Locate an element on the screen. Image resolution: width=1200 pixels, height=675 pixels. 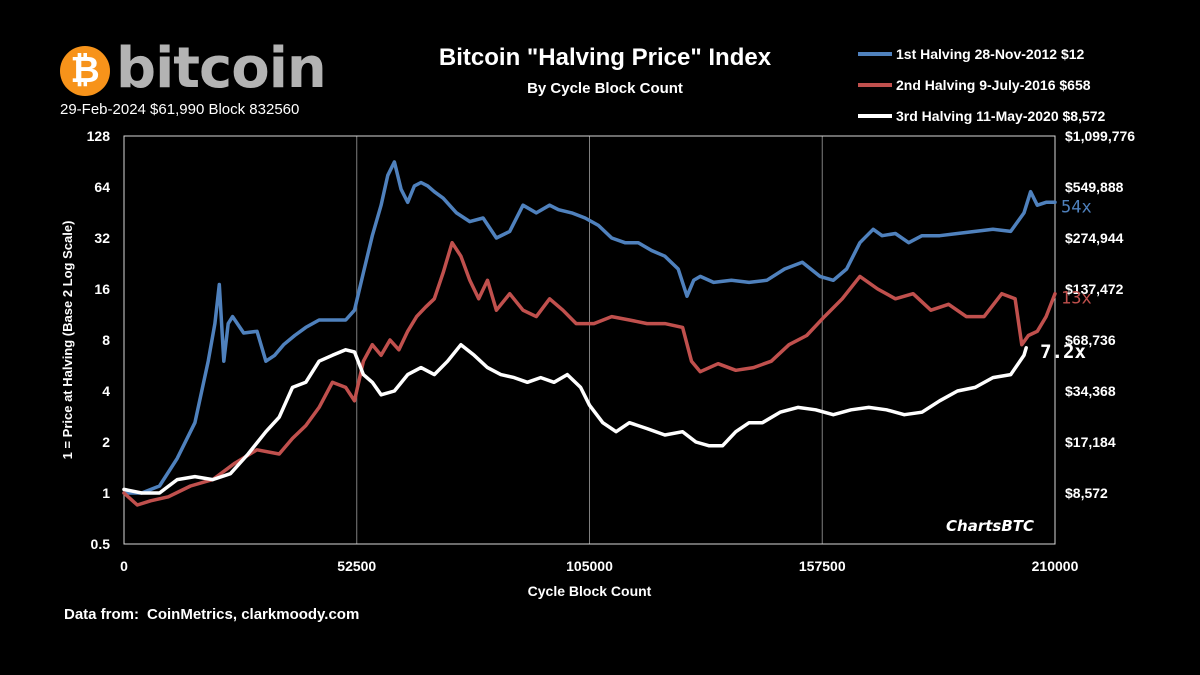
y-tick-label: 2 is located at coordinates (106, 442).